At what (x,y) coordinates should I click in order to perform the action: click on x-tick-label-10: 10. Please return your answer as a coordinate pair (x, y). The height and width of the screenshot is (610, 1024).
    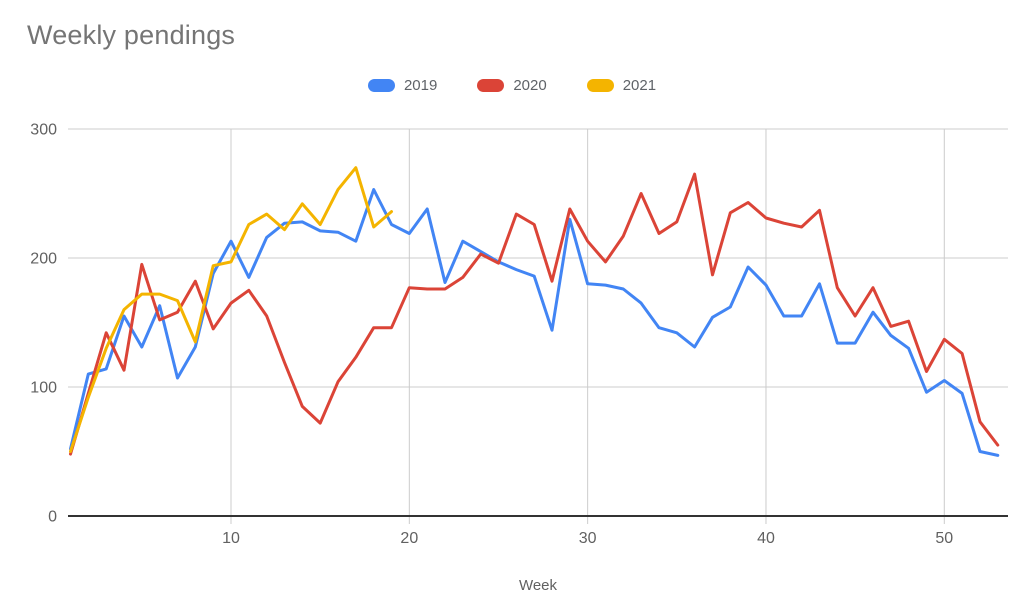
    Looking at the image, I should click on (231, 538).